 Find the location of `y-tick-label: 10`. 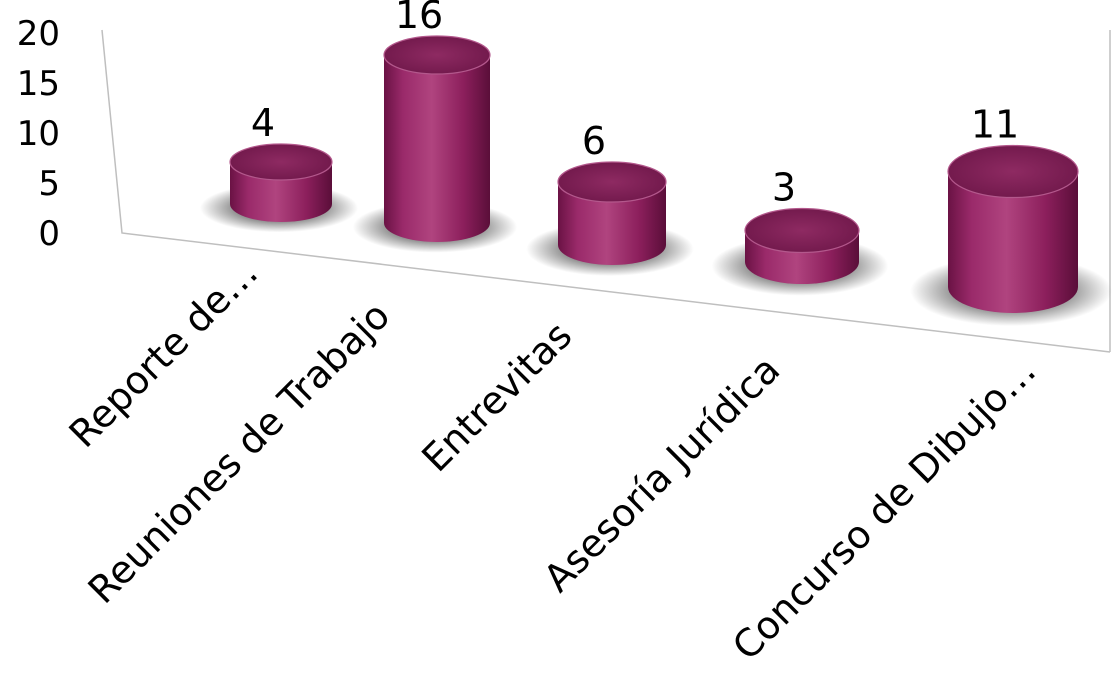

y-tick-label: 10 is located at coordinates (38, 134).